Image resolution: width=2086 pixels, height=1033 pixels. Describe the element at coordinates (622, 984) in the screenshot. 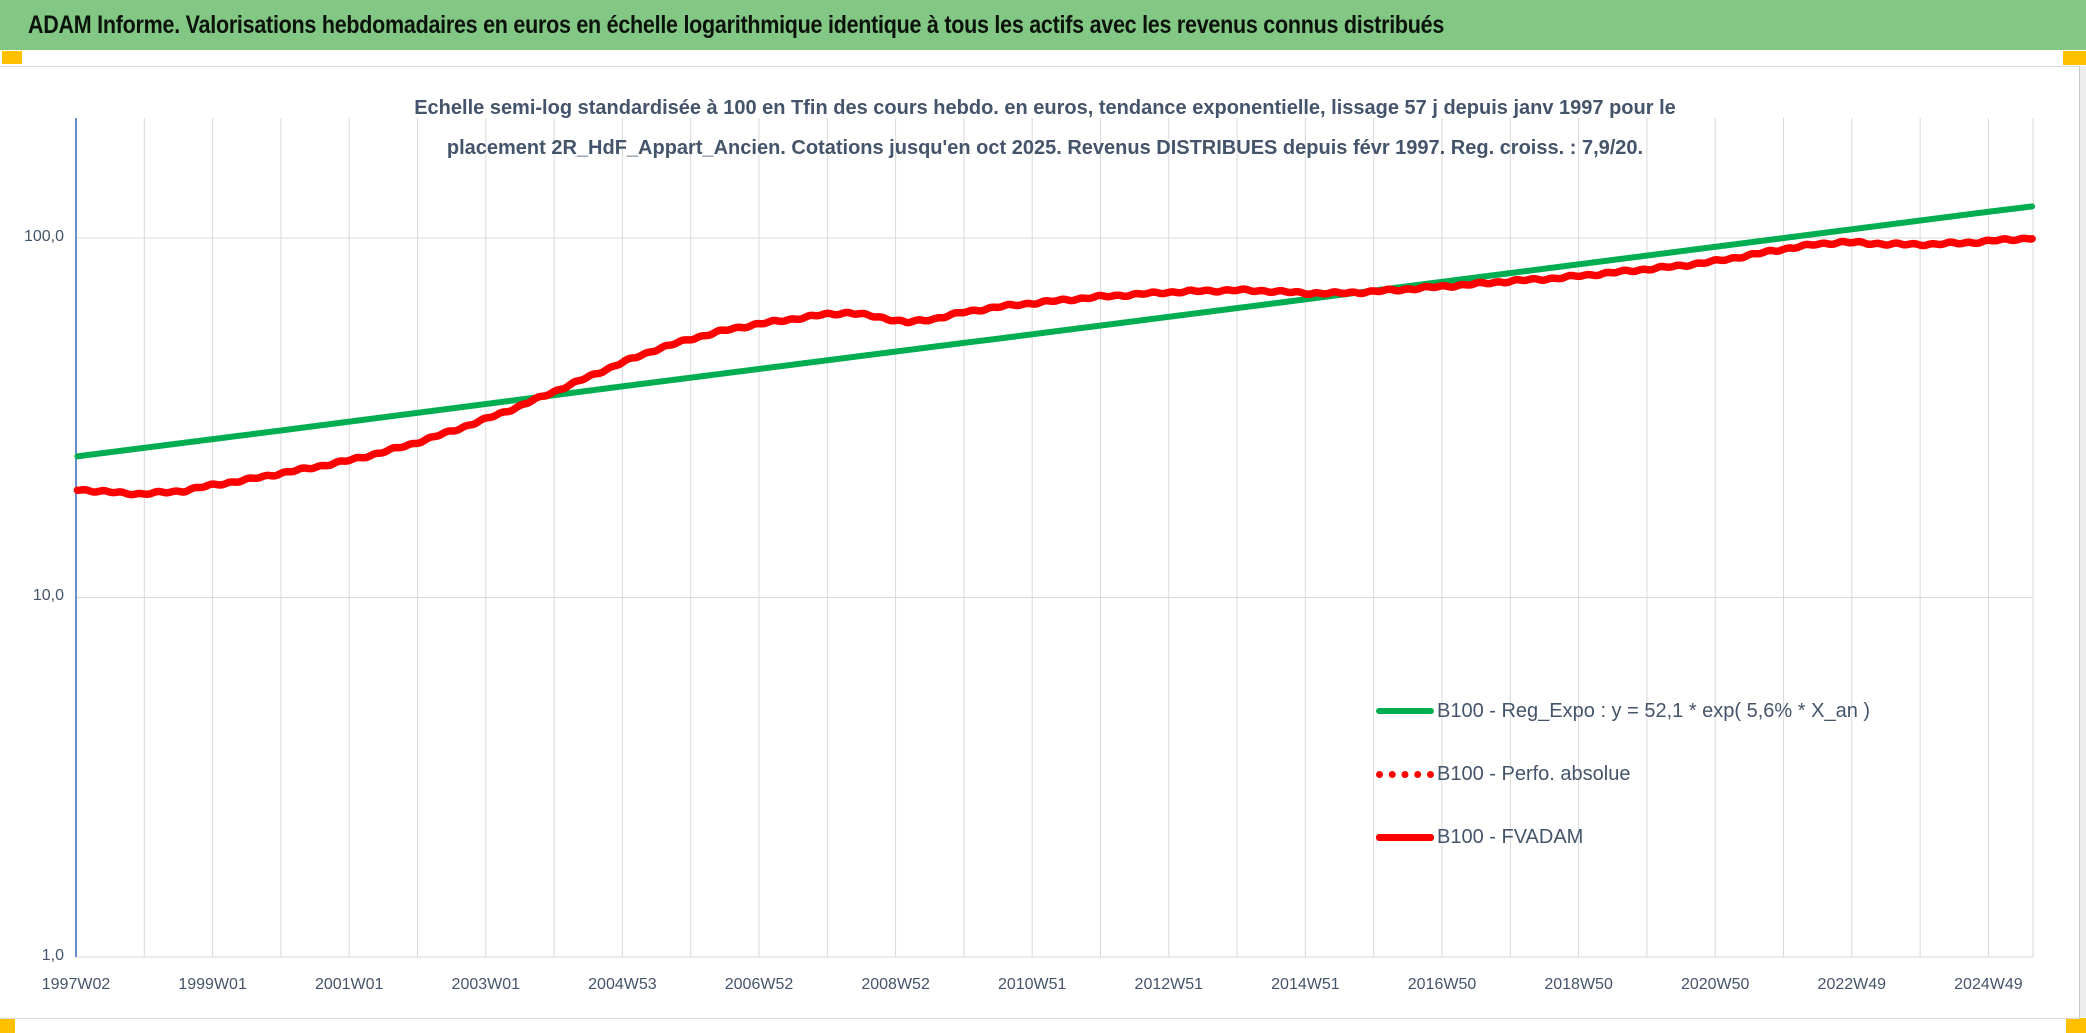

I see `x-tick-label: 2004W53` at that location.